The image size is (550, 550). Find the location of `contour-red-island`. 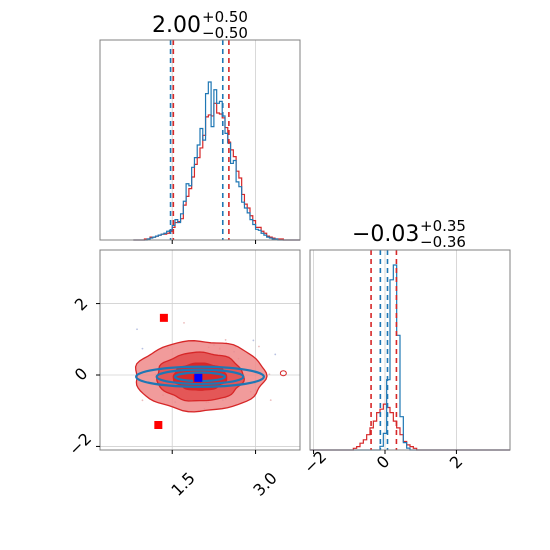

contour-red-island is located at coordinates (283, 373).